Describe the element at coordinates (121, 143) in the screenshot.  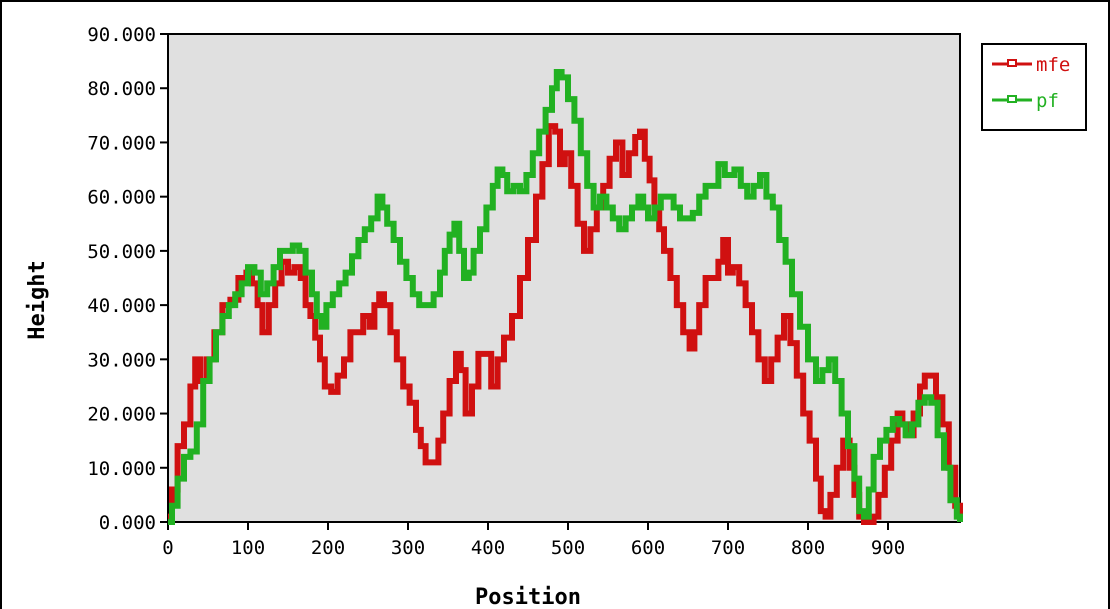
I see `y-tick-label: 70.000` at that location.